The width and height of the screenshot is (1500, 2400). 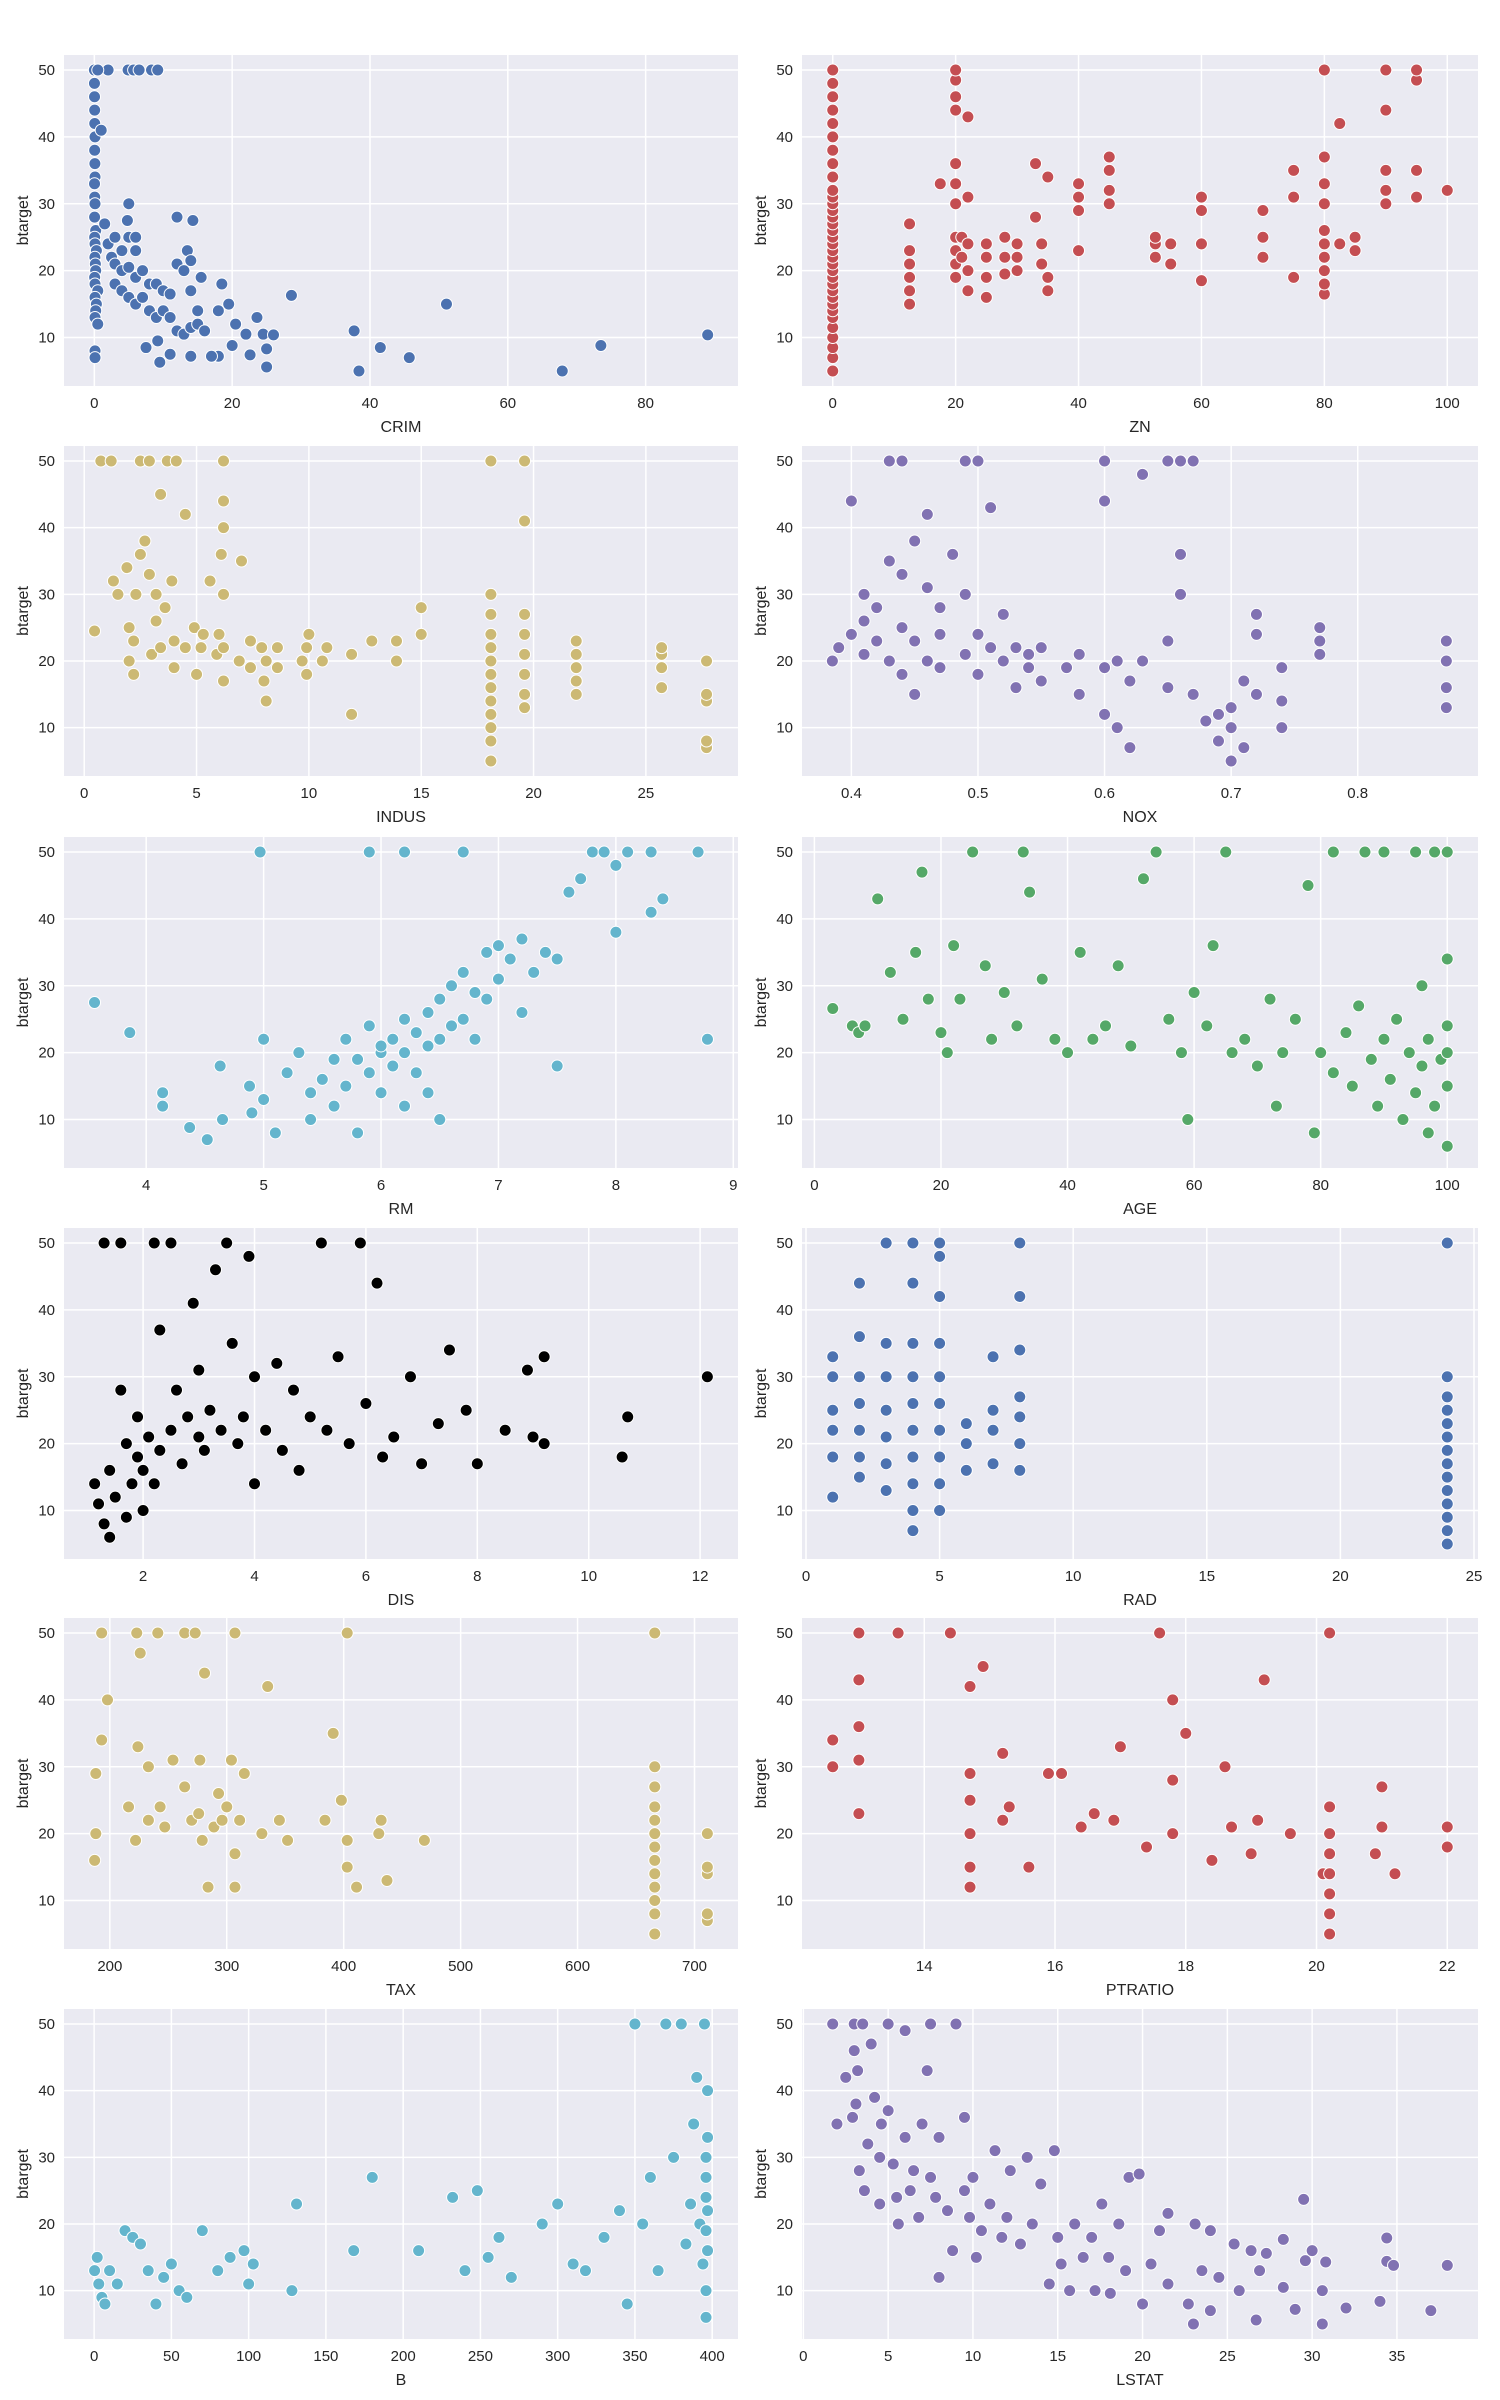 What do you see at coordinates (46, 594) in the screenshot?
I see `y-tick-label: 30` at bounding box center [46, 594].